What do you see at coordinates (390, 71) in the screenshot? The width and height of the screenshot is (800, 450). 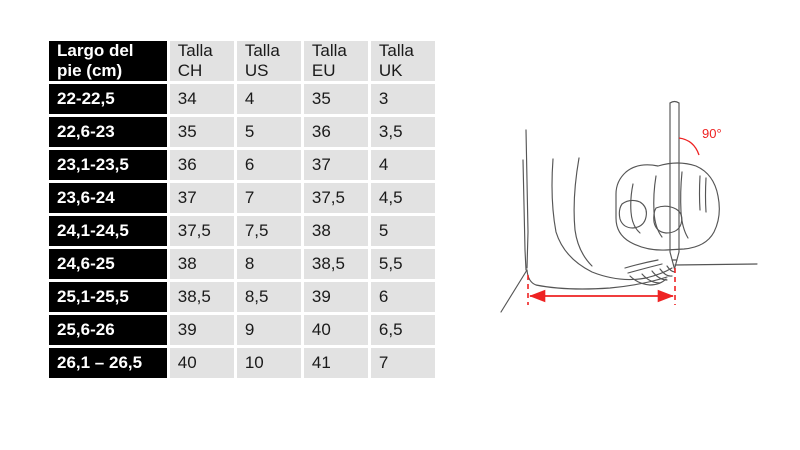 I see `header-line-2: UK` at bounding box center [390, 71].